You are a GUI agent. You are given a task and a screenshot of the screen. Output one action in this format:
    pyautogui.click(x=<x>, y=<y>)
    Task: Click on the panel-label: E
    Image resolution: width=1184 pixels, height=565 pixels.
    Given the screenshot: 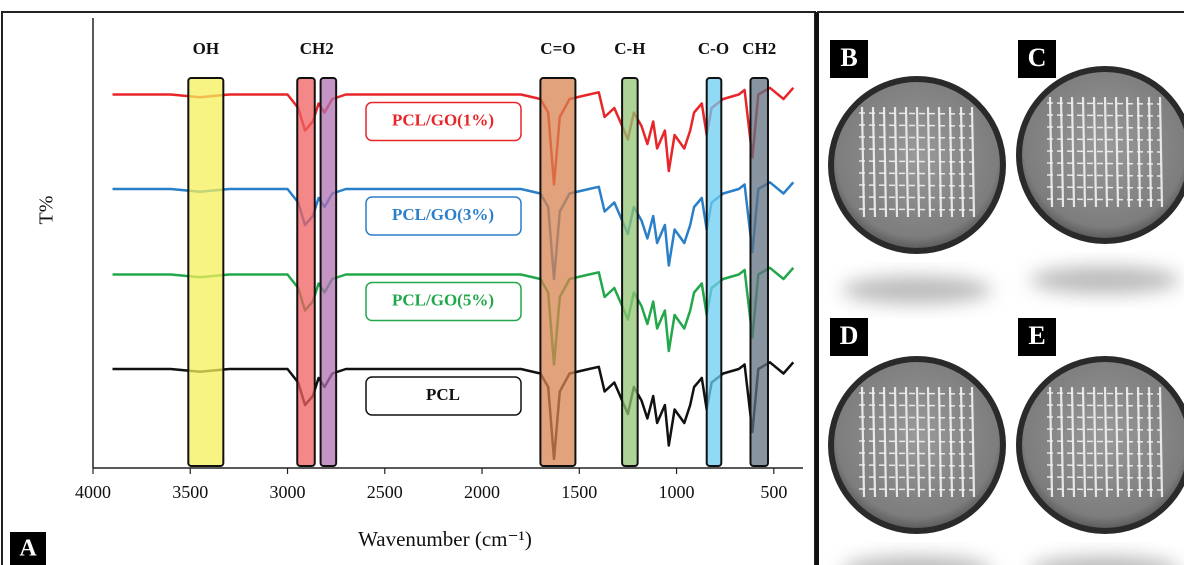 What is the action you would take?
    pyautogui.click(x=1036, y=335)
    